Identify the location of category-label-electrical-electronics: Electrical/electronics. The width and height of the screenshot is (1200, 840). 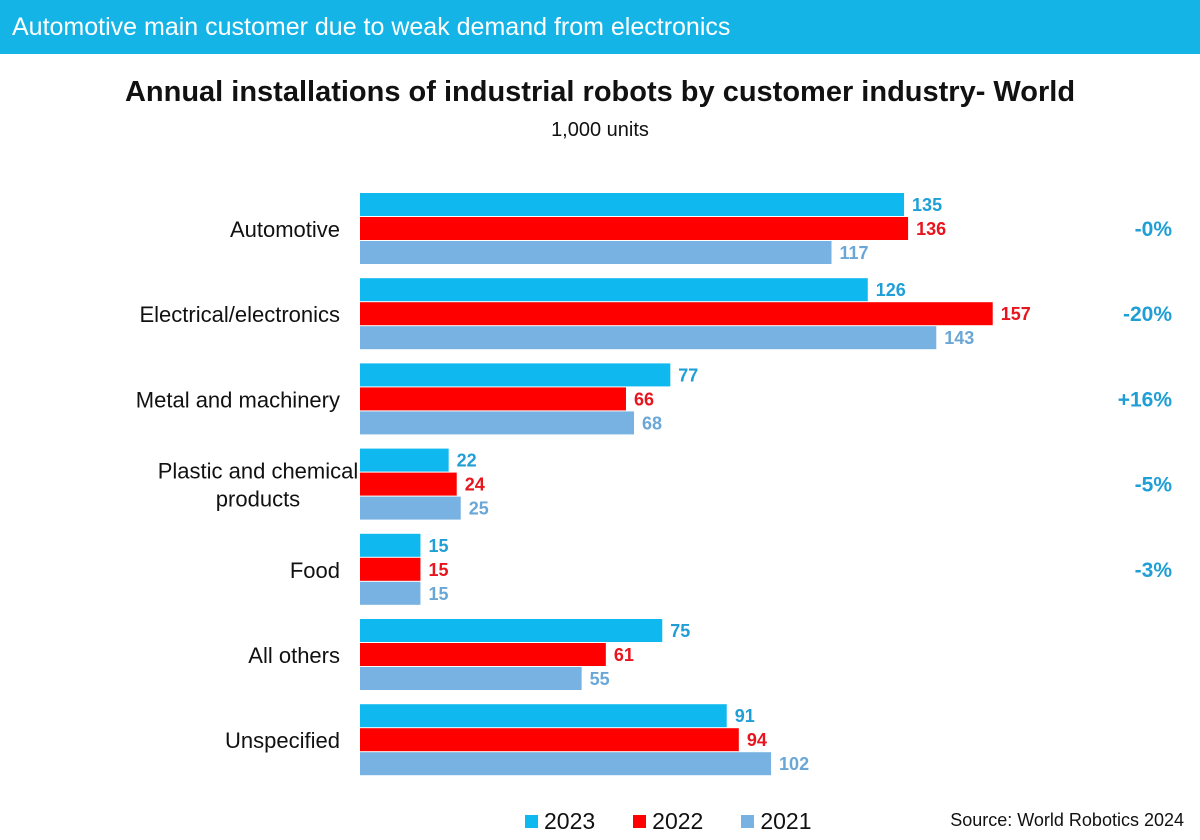
(239, 314).